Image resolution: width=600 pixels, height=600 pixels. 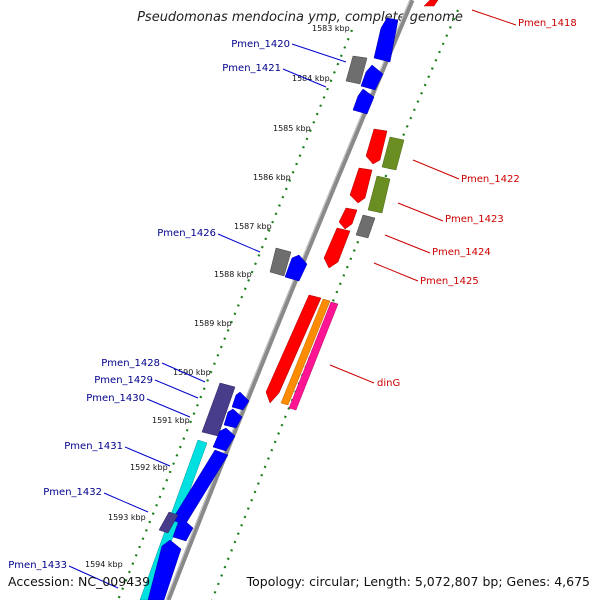 What do you see at coordinates (280, 262) in the screenshot?
I see `gene-pmen-1426a` at bounding box center [280, 262].